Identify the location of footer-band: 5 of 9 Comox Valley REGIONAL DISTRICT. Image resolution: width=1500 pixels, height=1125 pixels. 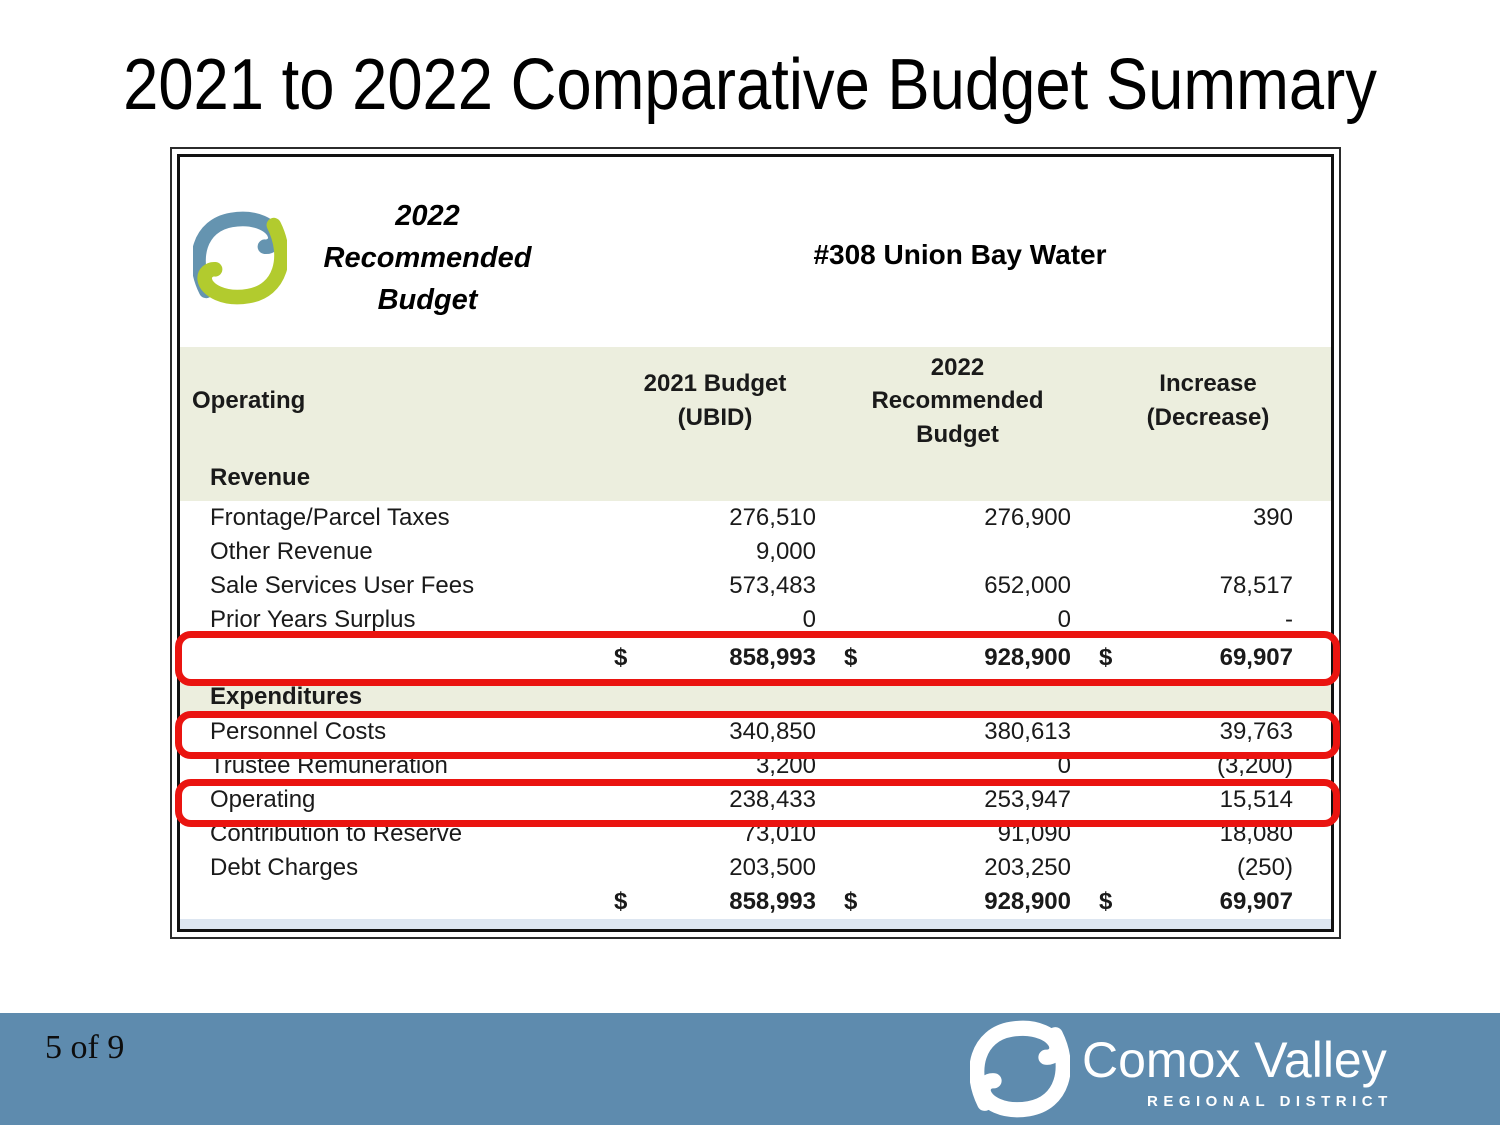
(750, 1069).